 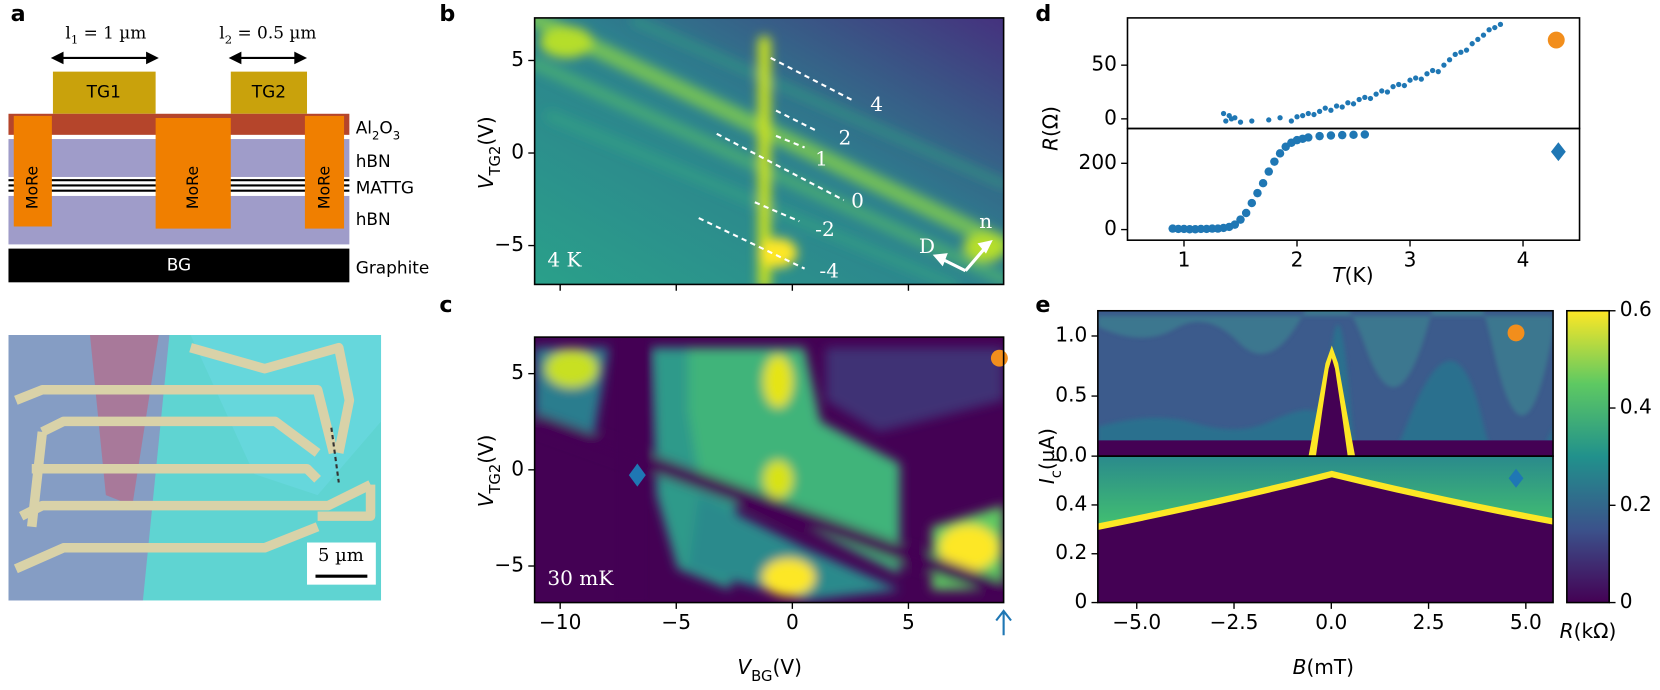 What do you see at coordinates (192, 187) in the screenshot?
I see `contact-label: MoRe` at bounding box center [192, 187].